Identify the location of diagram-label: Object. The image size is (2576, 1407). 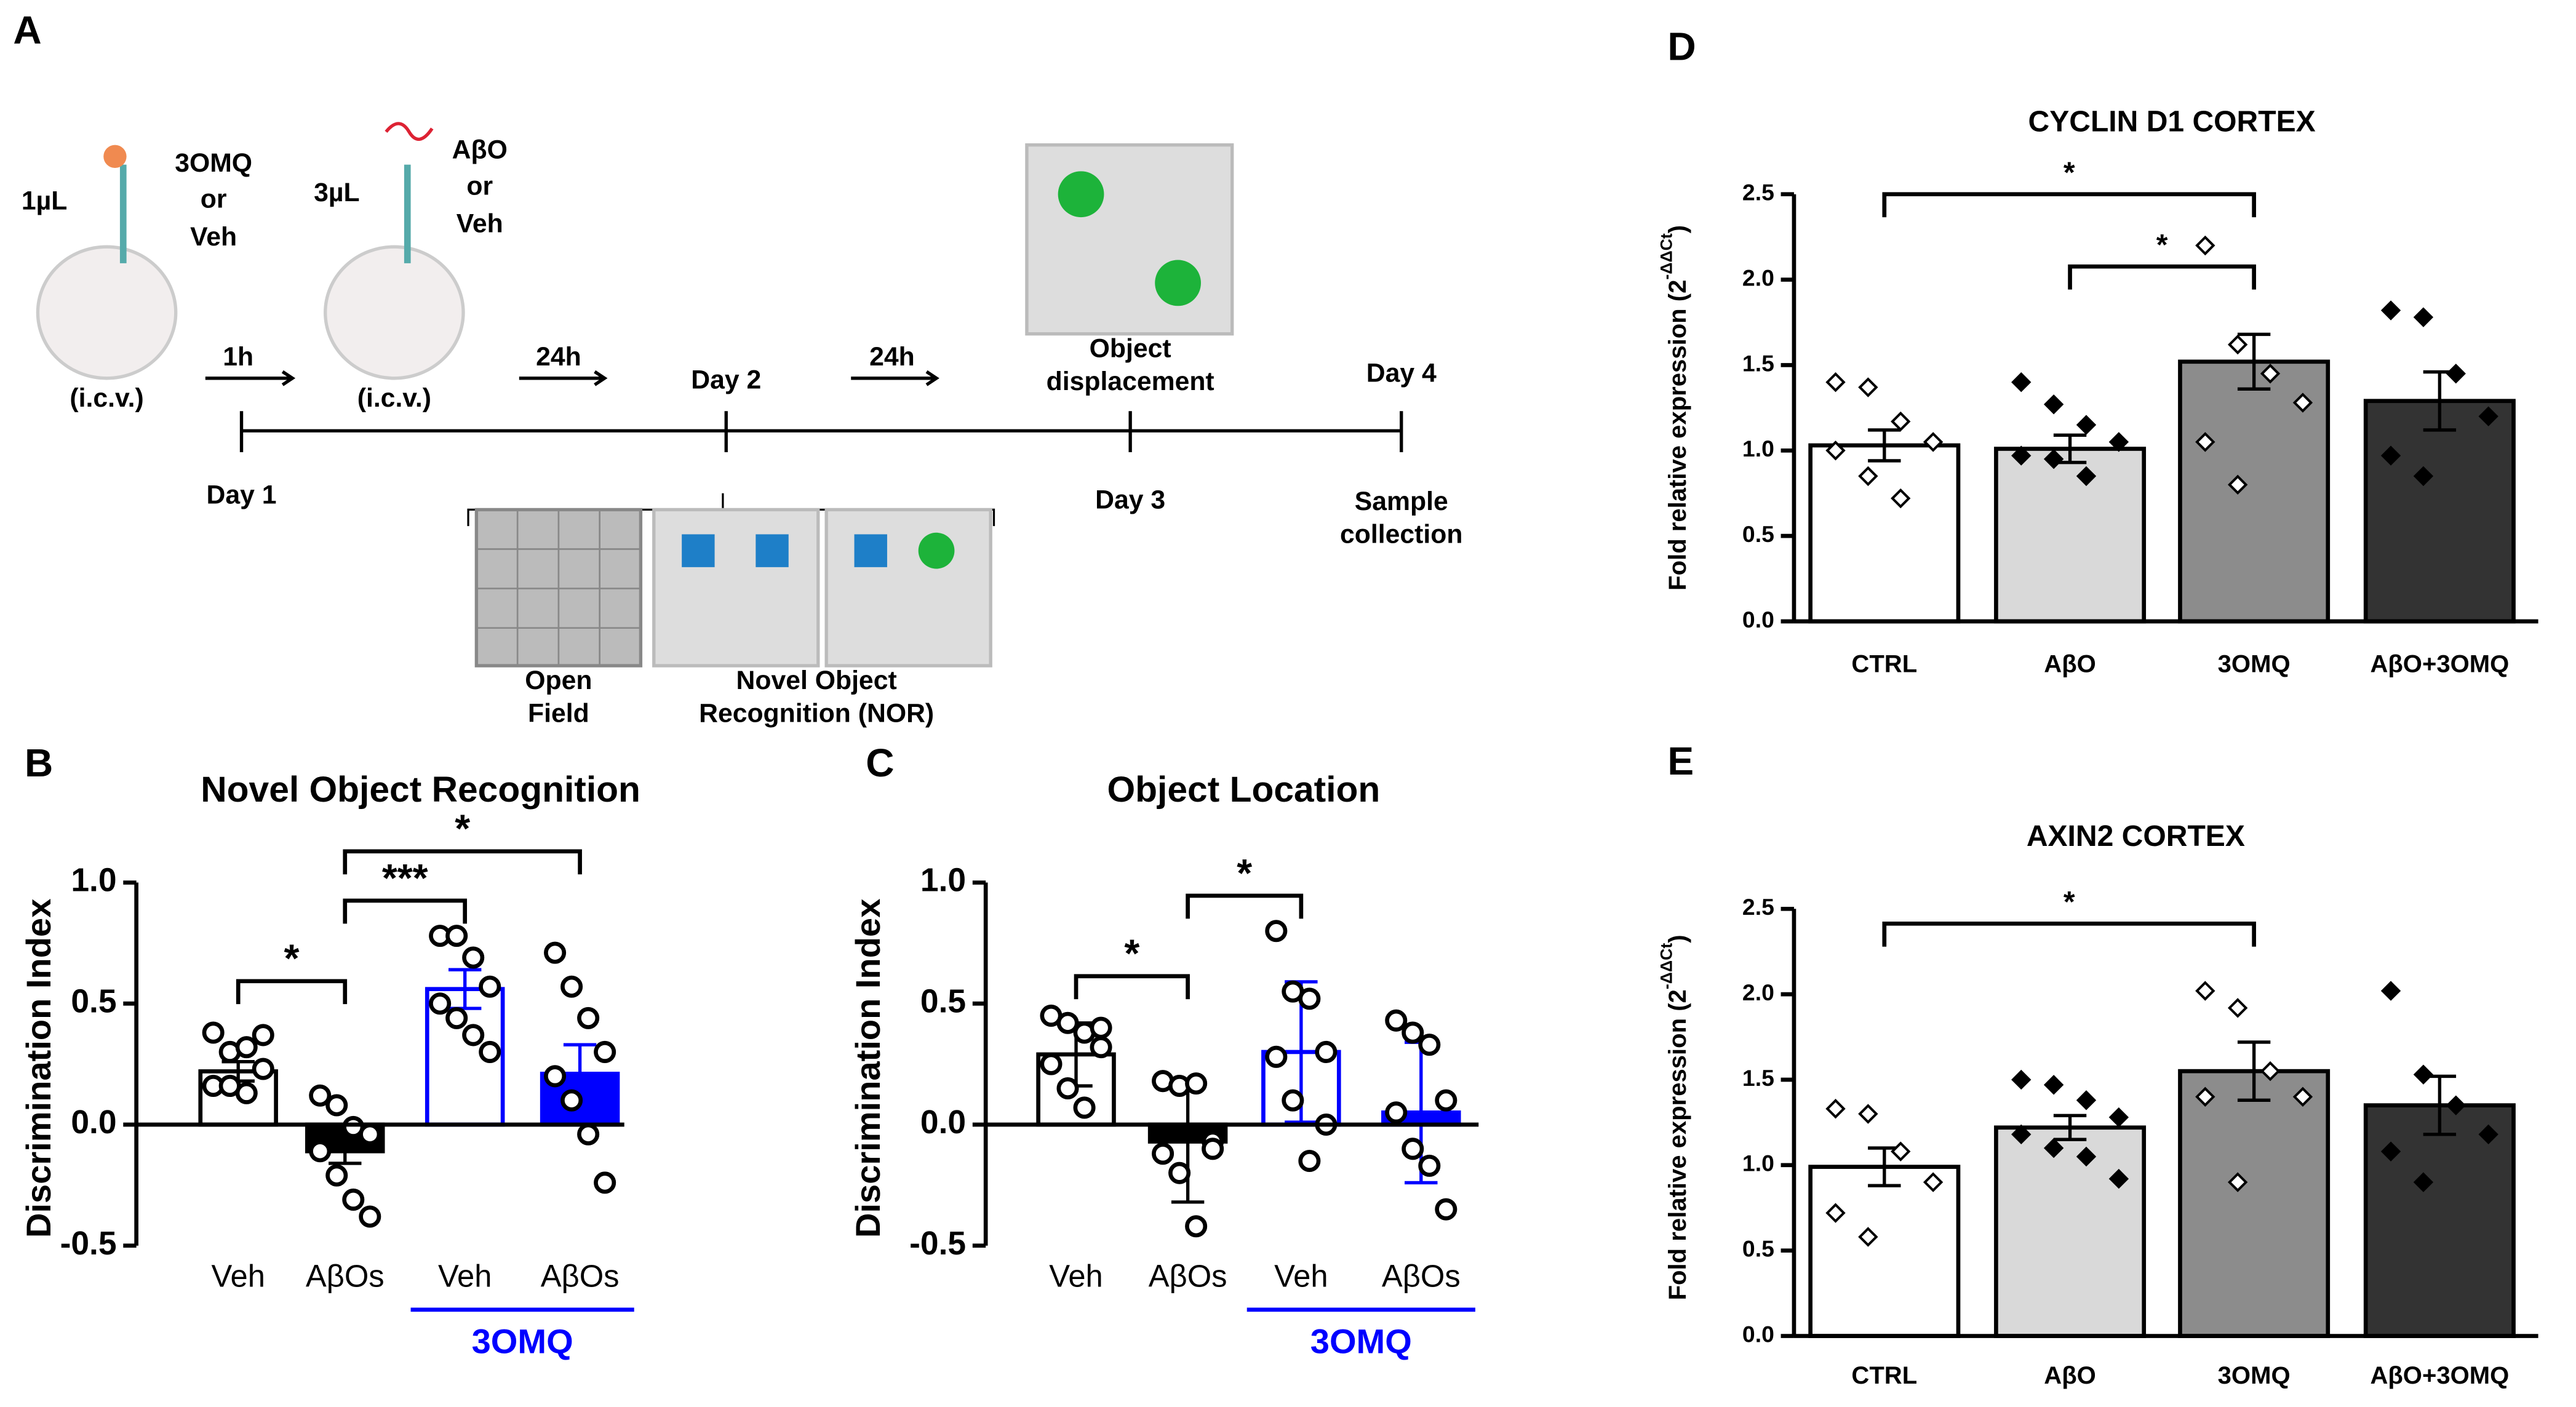
(1130, 349).